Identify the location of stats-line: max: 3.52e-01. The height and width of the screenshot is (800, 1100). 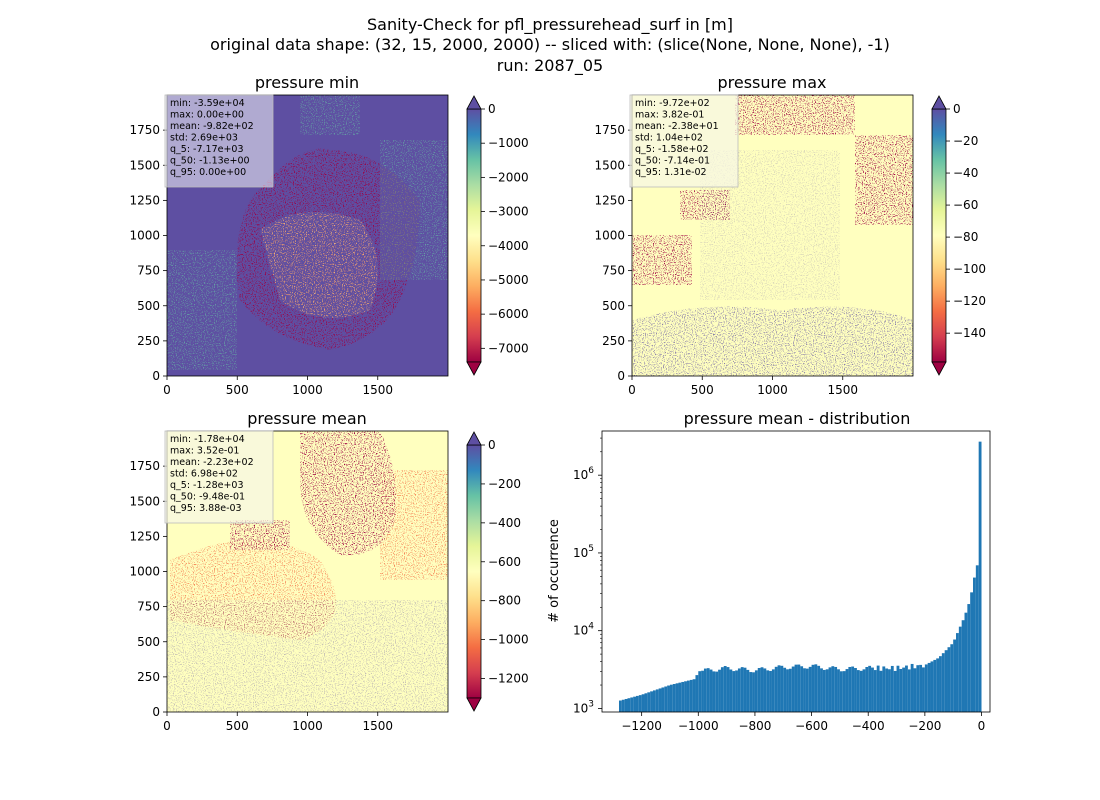
(204, 451).